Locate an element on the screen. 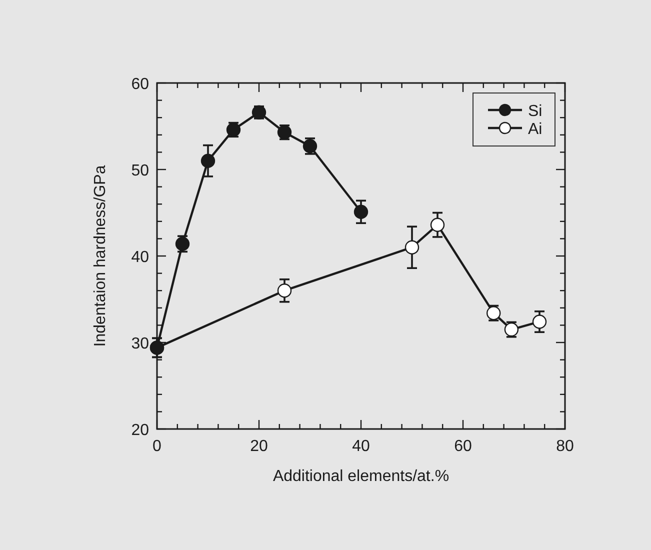 The width and height of the screenshot is (651, 550). y-tick-label: 60 is located at coordinates (140, 84).